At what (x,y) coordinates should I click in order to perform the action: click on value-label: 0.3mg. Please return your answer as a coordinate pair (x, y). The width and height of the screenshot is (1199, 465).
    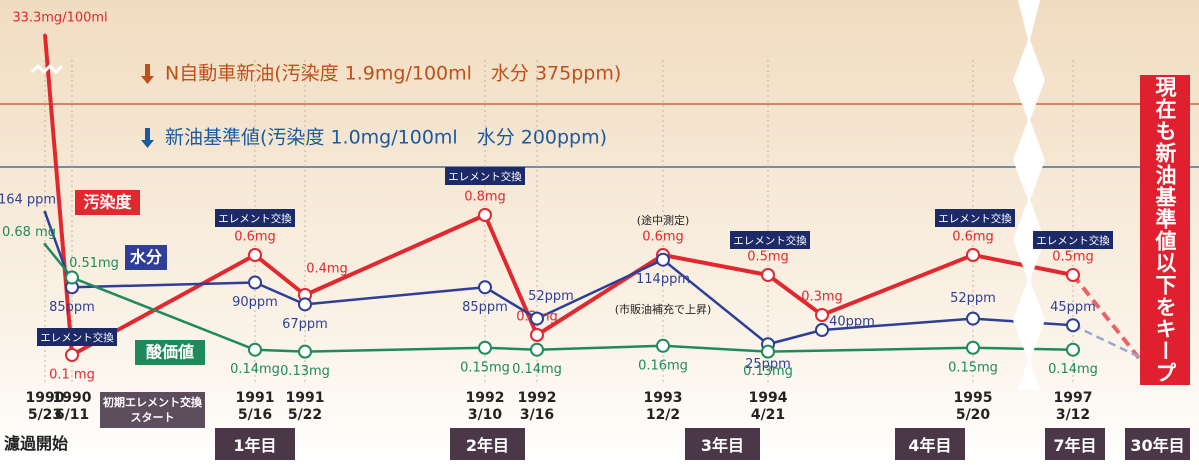
    Looking at the image, I should click on (822, 297).